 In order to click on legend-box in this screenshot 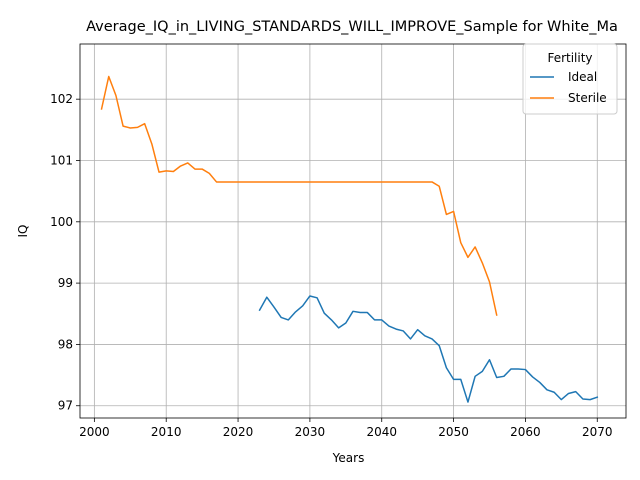, I will do `click(570, 79)`.